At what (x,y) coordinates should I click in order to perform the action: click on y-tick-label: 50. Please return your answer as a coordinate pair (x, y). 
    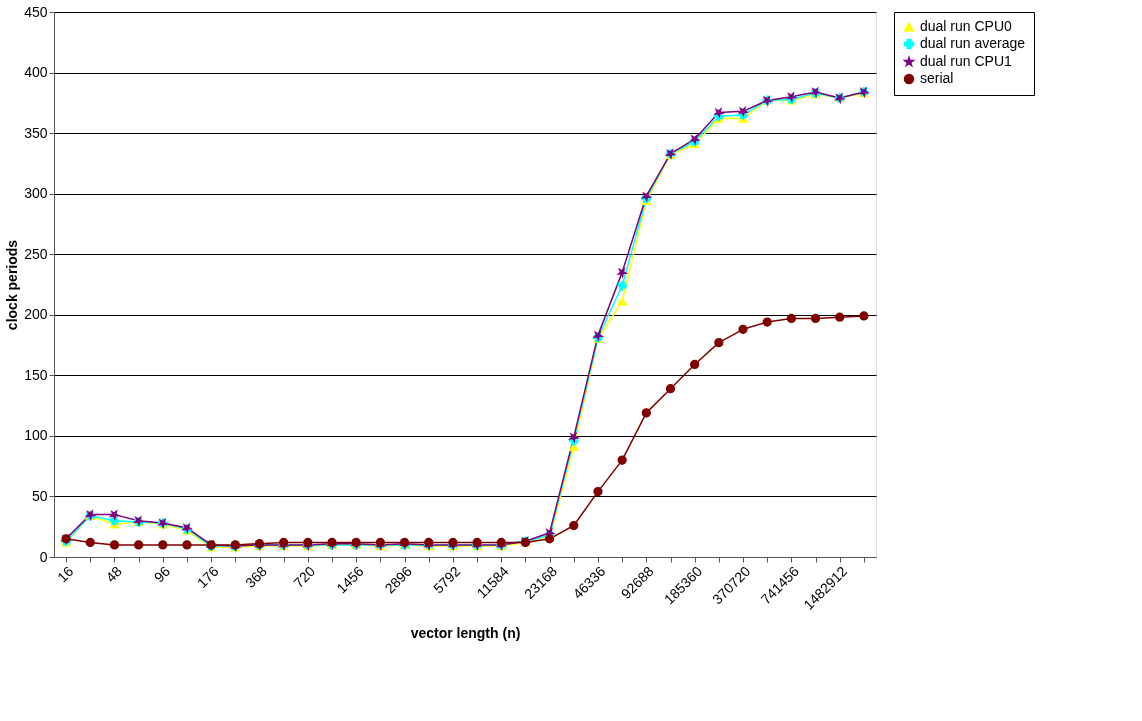
    Looking at the image, I should click on (39, 495).